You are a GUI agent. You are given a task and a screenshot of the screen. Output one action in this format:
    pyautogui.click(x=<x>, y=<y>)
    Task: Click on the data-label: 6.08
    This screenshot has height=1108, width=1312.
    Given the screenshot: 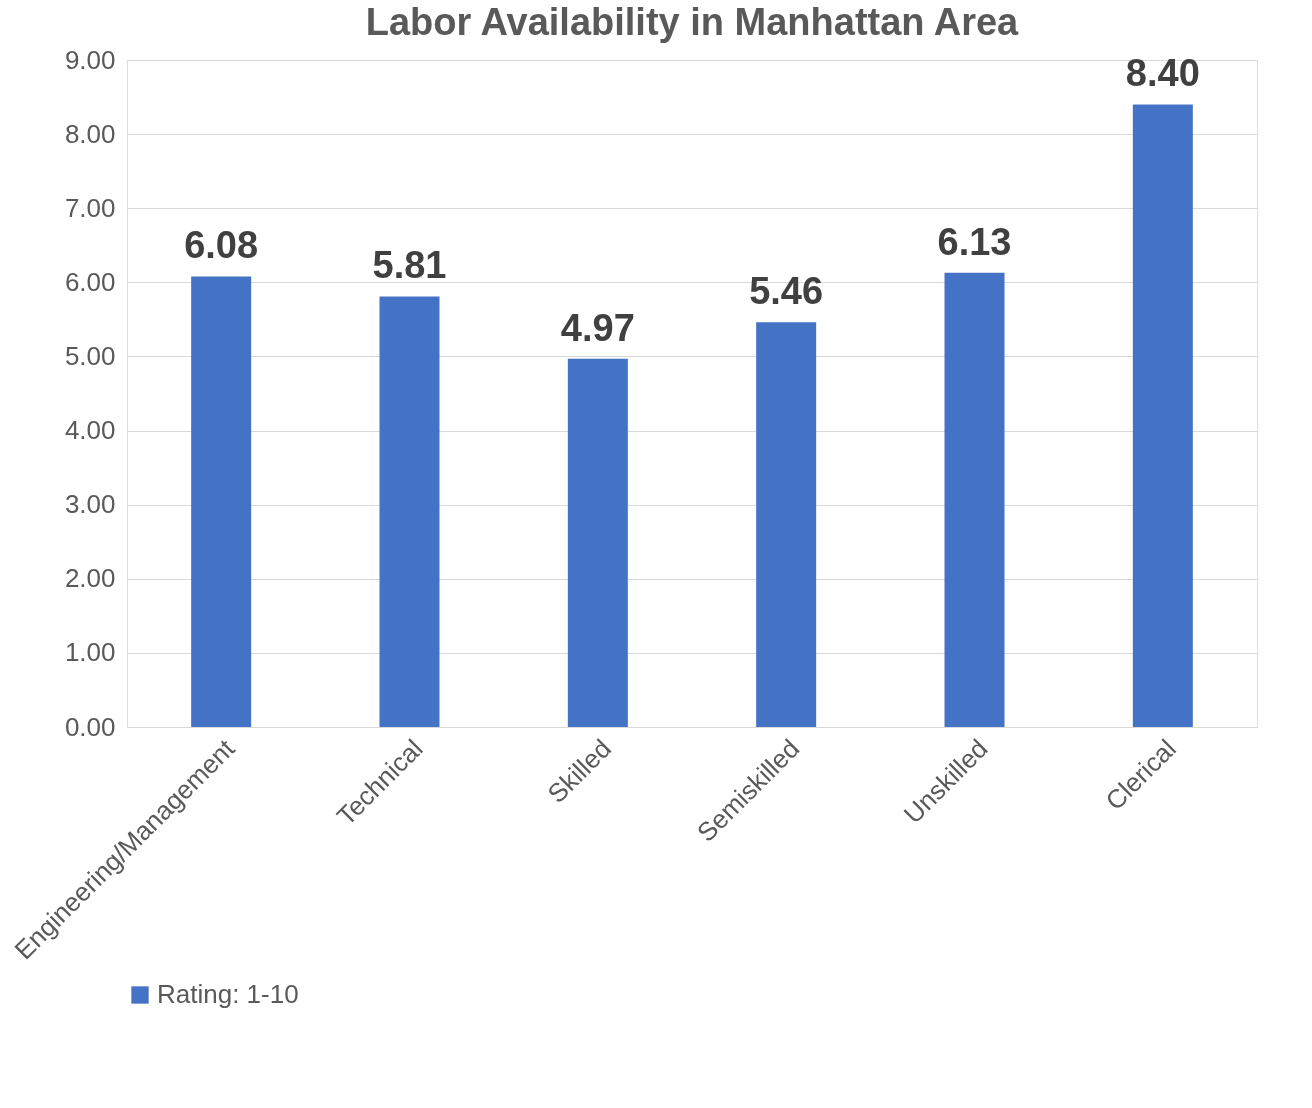 What is the action you would take?
    pyautogui.click(x=221, y=245)
    